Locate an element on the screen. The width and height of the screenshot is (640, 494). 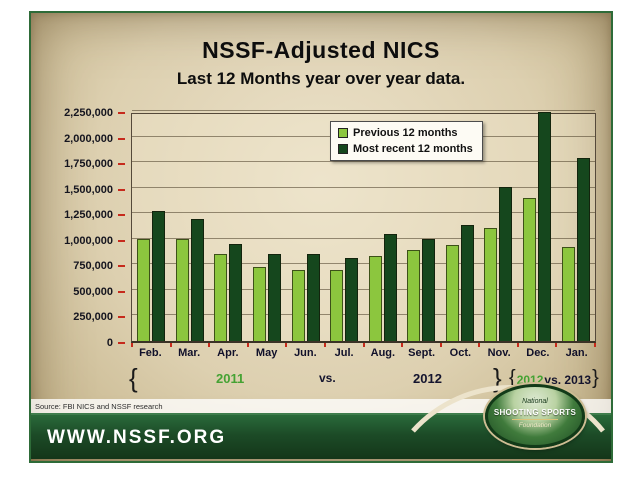
x-tick-label: Nov. is located at coordinates (499, 353).